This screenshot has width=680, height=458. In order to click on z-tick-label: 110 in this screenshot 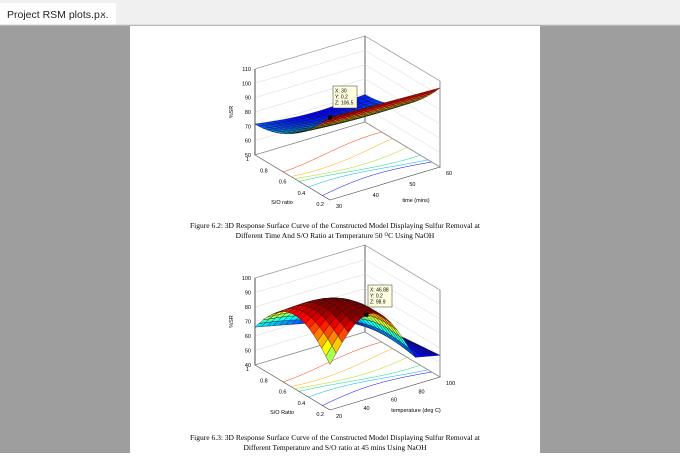, I will do `click(246, 70)`.